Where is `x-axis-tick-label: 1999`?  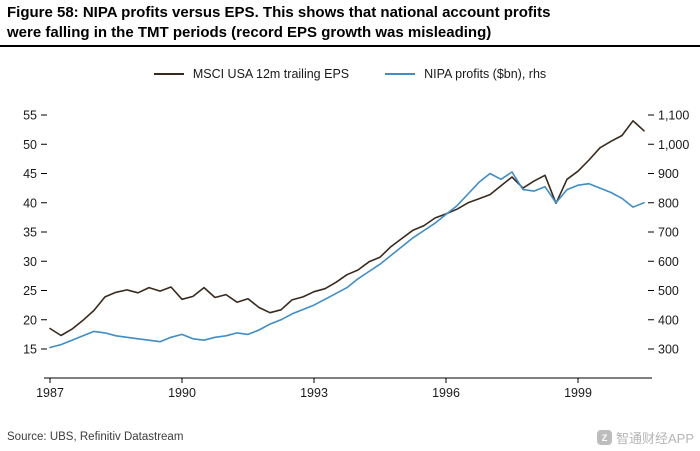
x-axis-tick-label: 1999 is located at coordinates (578, 393).